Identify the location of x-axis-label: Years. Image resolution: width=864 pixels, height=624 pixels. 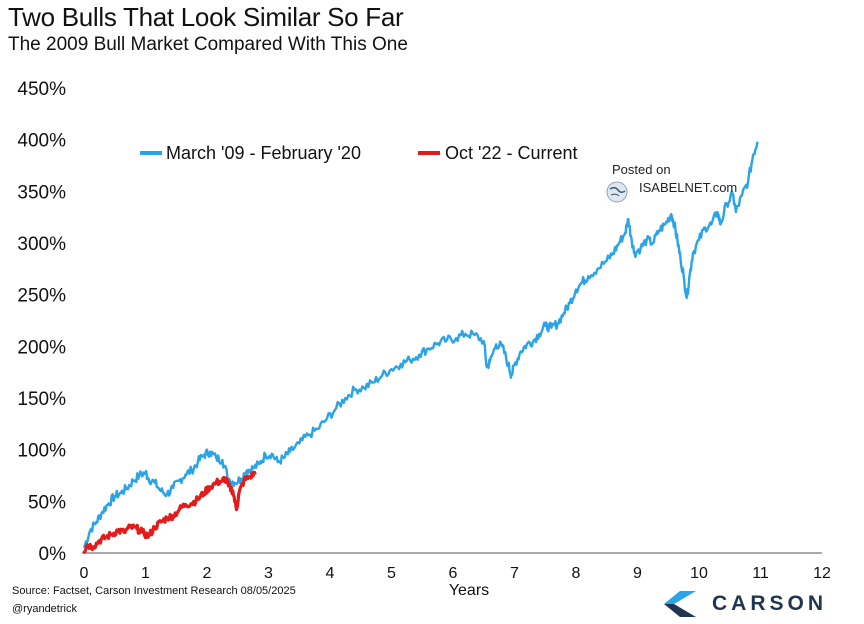
(469, 590).